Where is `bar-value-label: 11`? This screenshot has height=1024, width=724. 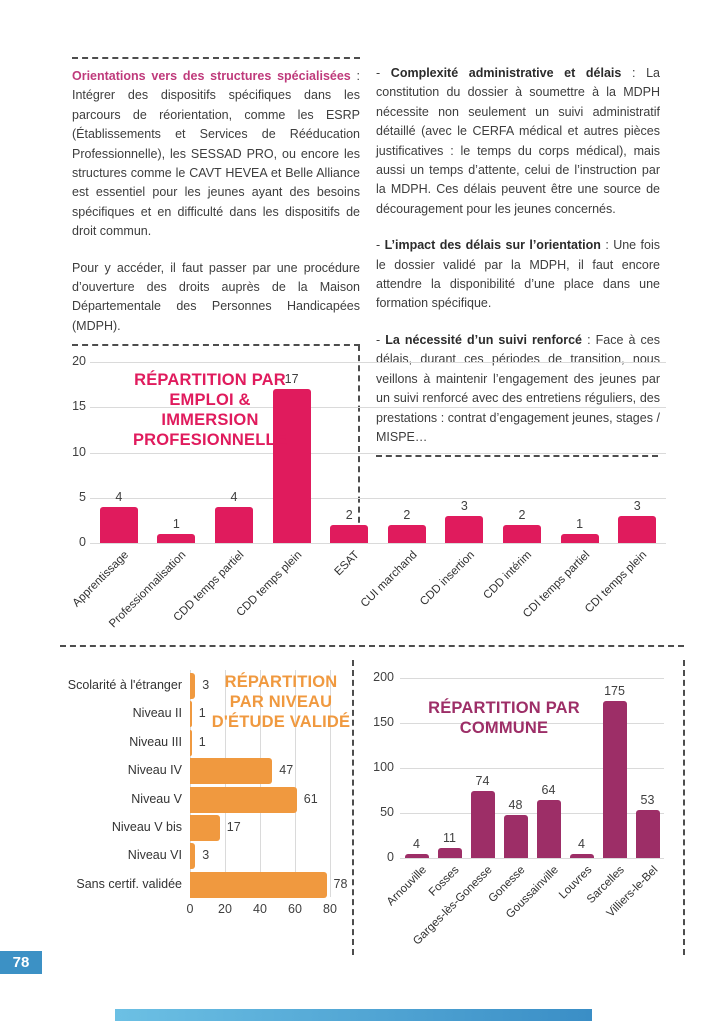
bar-value-label: 11 is located at coordinates (449, 838).